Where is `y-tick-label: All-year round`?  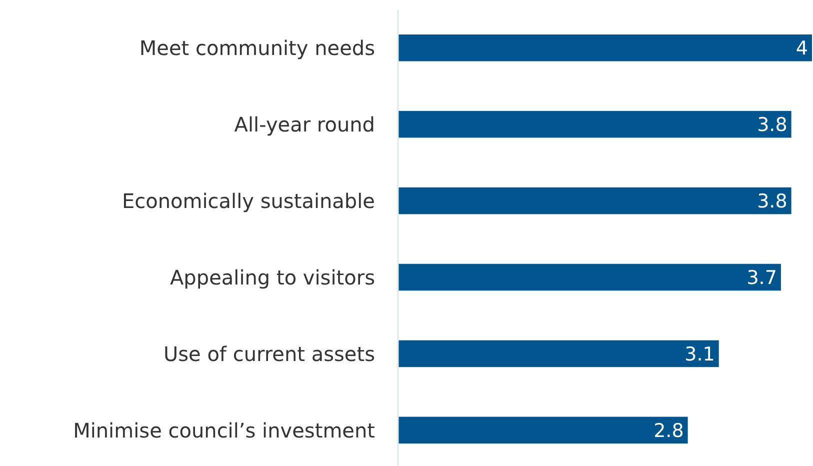 y-tick-label: All-year round is located at coordinates (304, 124).